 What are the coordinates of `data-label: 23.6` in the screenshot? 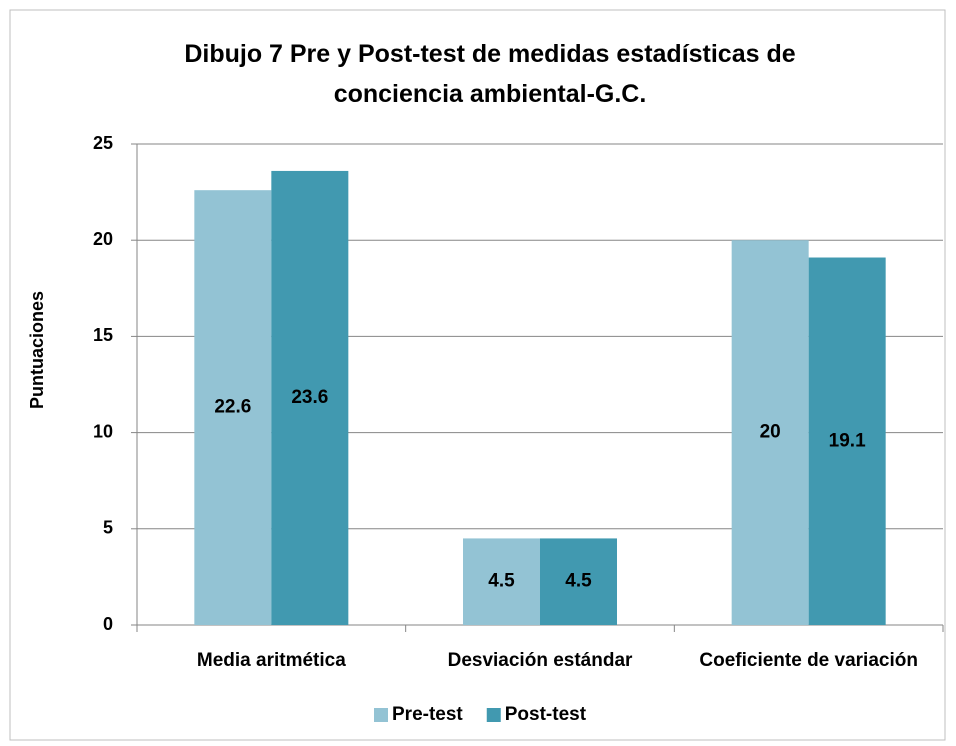 It's located at (309, 397).